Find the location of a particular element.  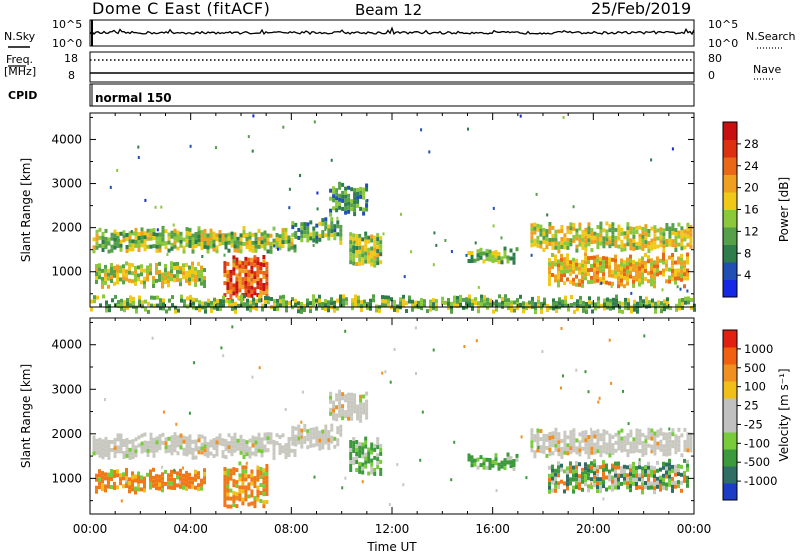

nsky-label: N.Sky is located at coordinates (20, 36).